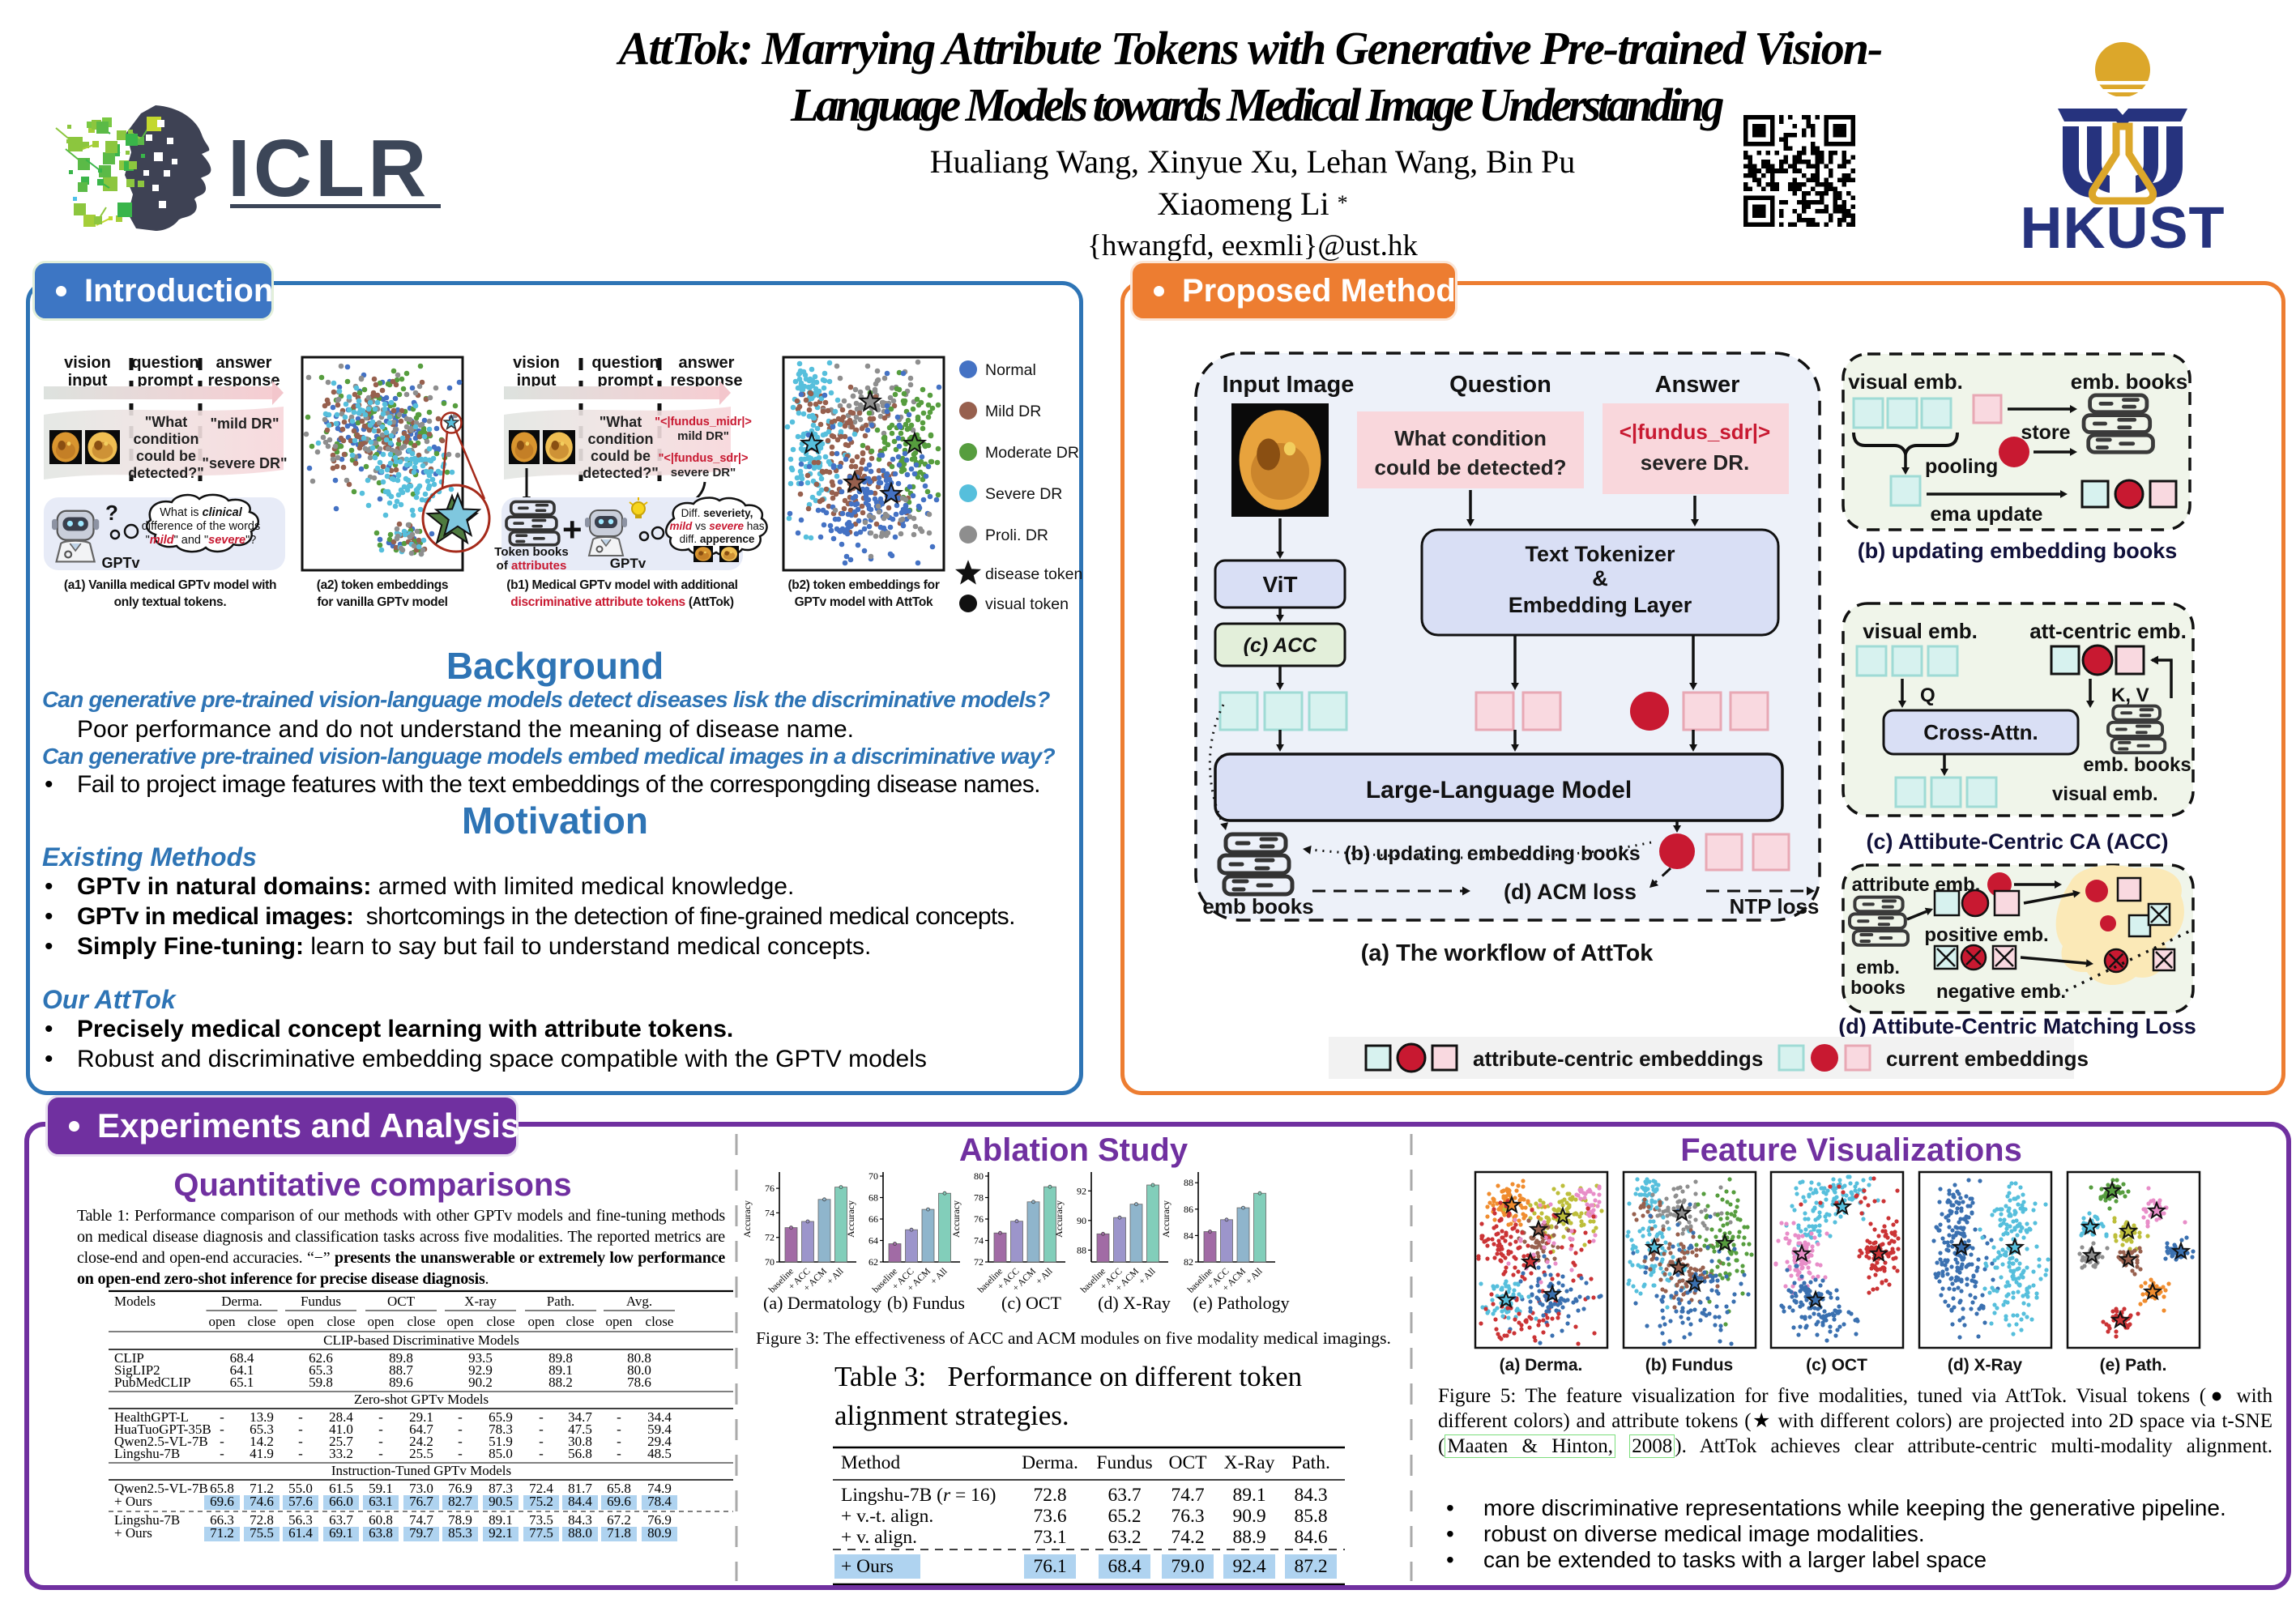 The image size is (2296, 1607). I want to click on svg-text: 28.4, so click(341, 1417).